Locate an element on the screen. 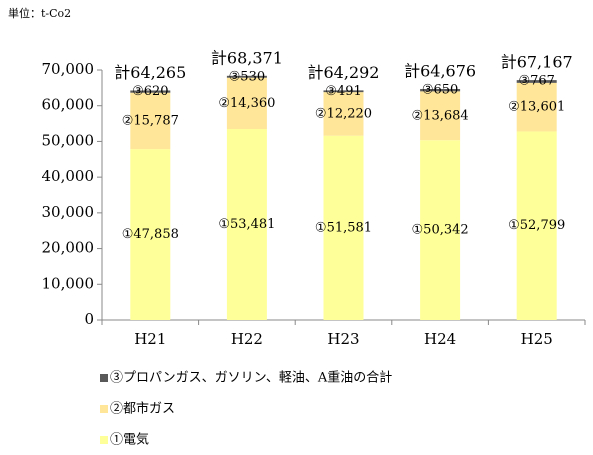  data-label: ②13,601 is located at coordinates (536, 107).